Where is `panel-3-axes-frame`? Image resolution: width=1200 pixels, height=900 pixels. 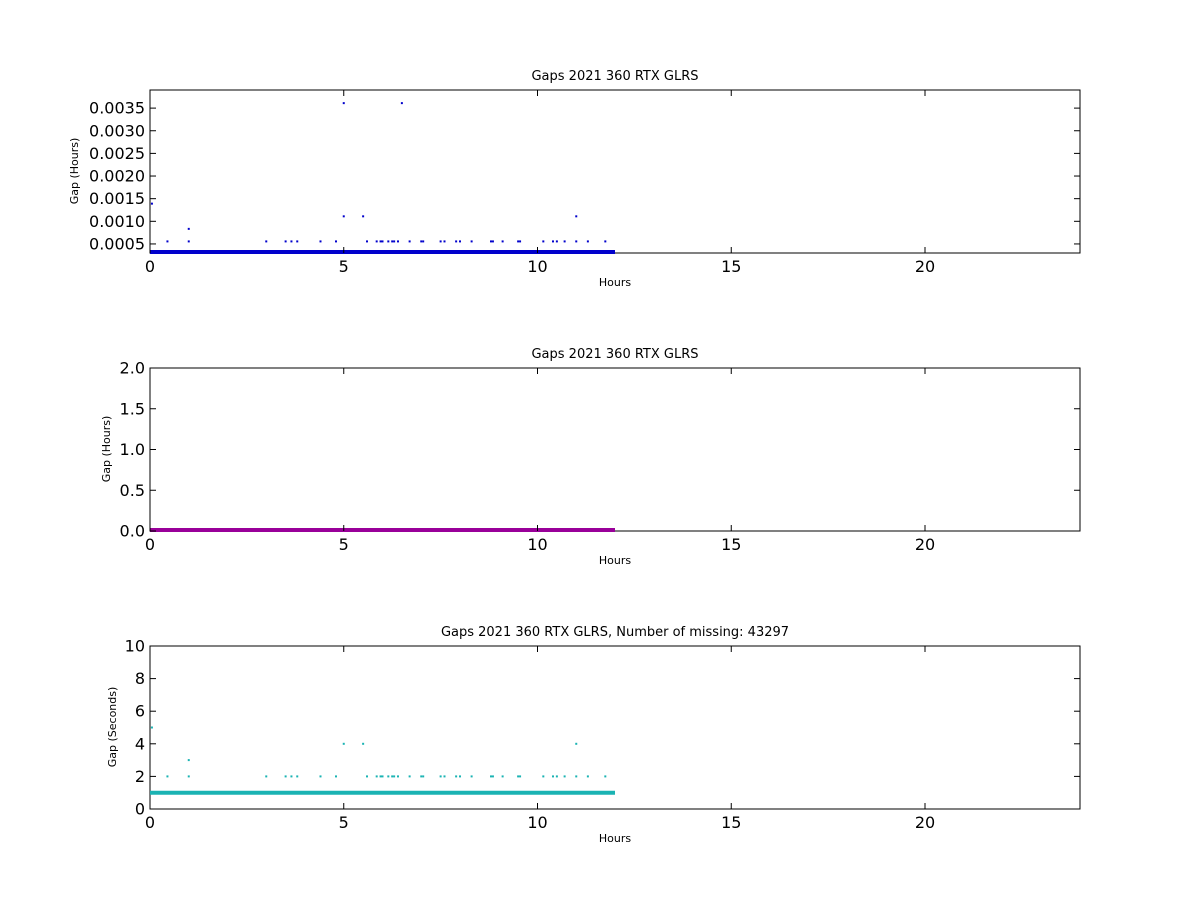 panel-3-axes-frame is located at coordinates (615, 727).